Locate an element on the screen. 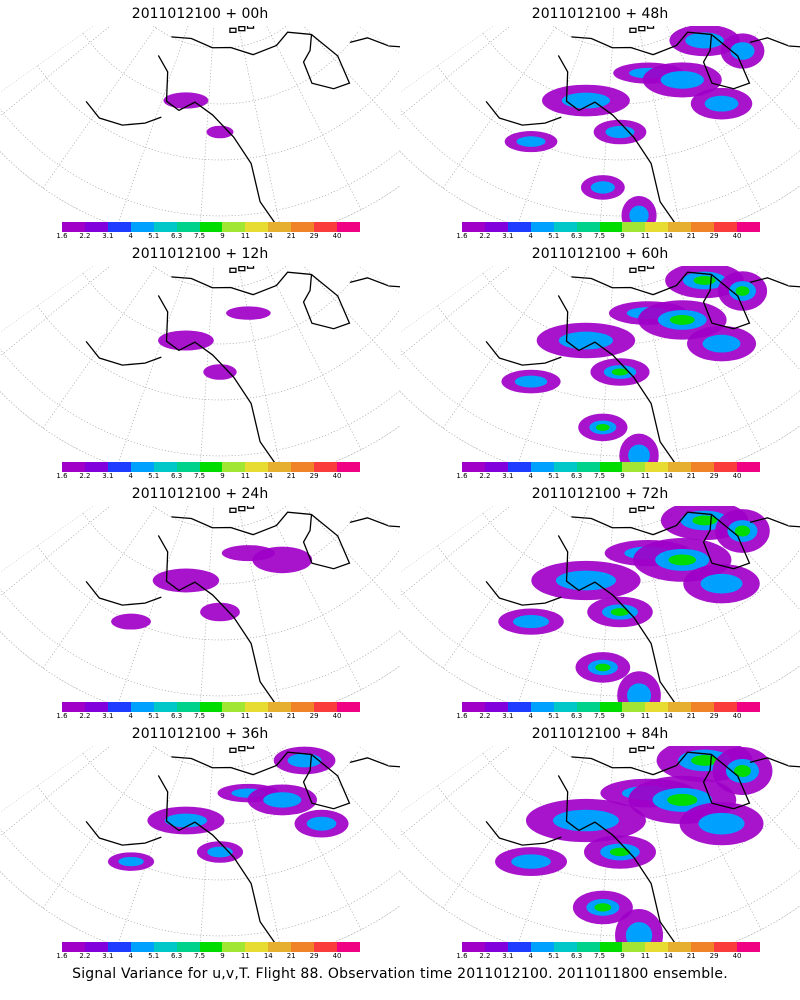 The width and height of the screenshot is (800, 1000). panel-title: 2011012100 + 48h is located at coordinates (600, 14).